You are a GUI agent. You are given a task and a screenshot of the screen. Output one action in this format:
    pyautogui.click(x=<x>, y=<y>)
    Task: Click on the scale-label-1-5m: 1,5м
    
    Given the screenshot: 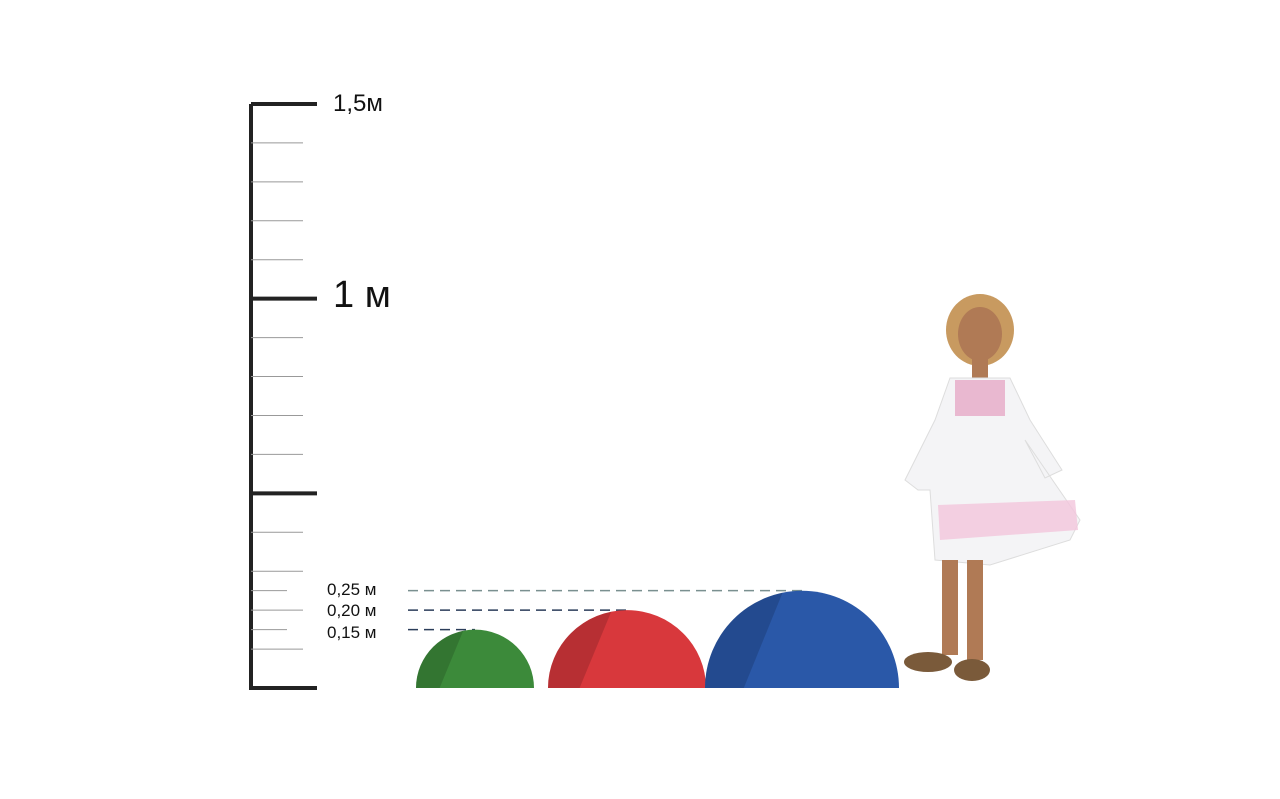 What is the action you would take?
    pyautogui.click(x=358, y=103)
    